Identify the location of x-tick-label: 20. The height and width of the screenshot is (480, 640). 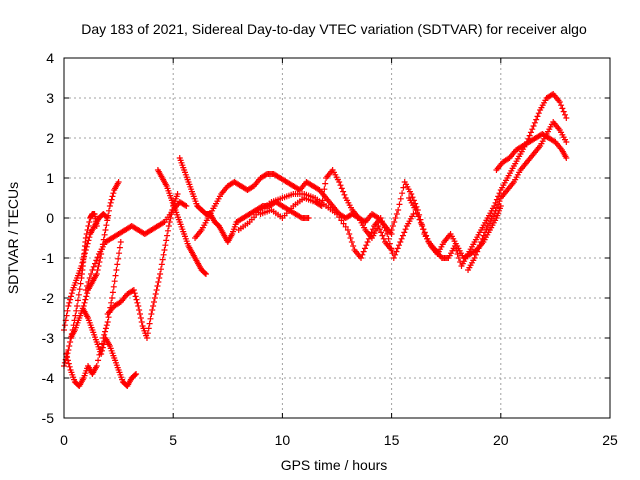
(501, 440).